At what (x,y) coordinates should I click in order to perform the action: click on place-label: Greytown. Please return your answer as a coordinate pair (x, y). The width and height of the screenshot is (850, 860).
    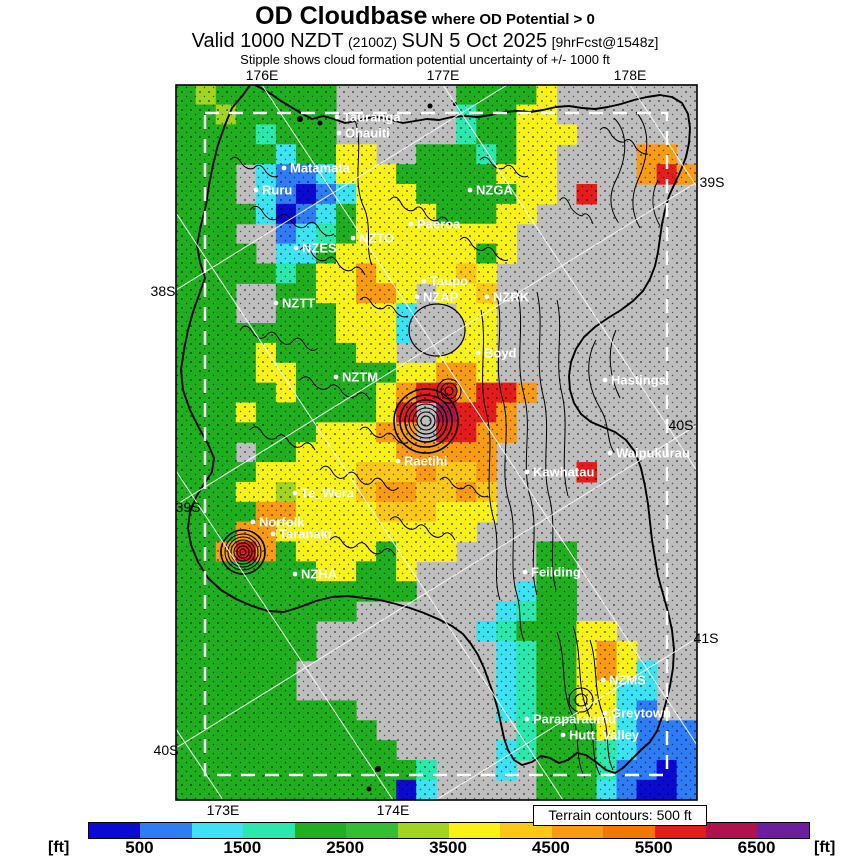
    Looking at the image, I should click on (641, 713).